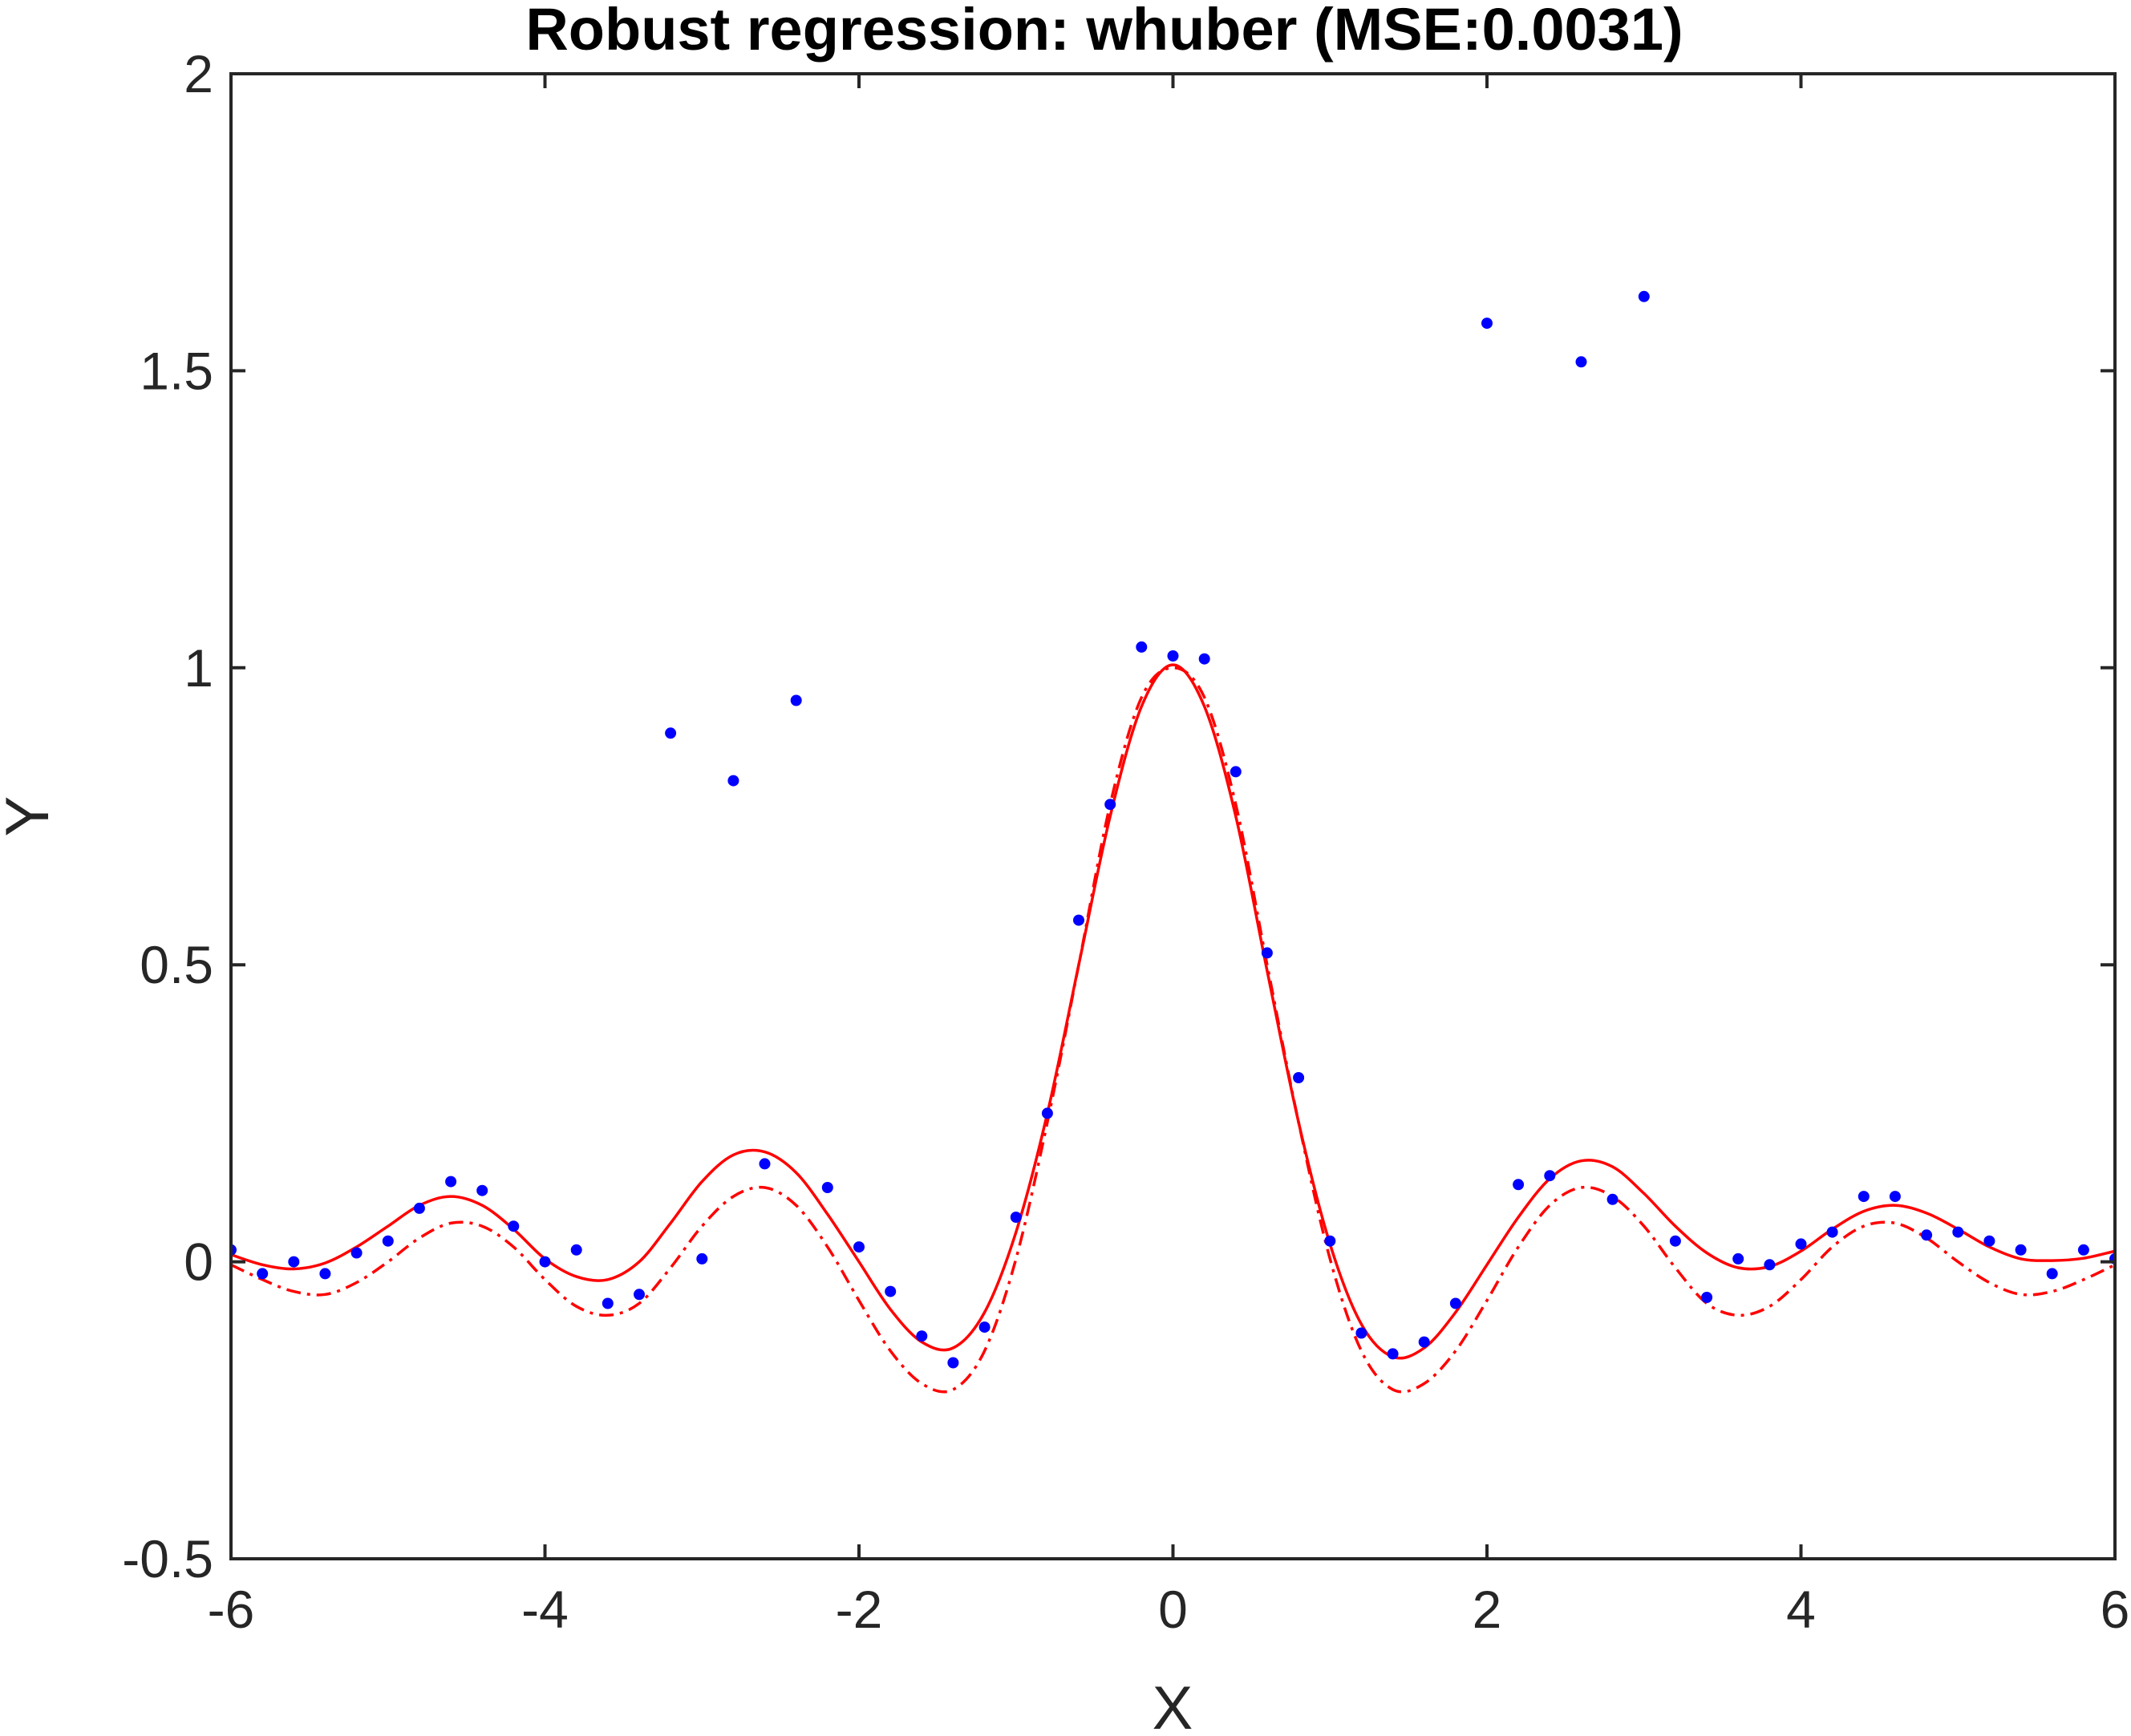  I want to click on x-axis-label: X, so click(1173, 1705).